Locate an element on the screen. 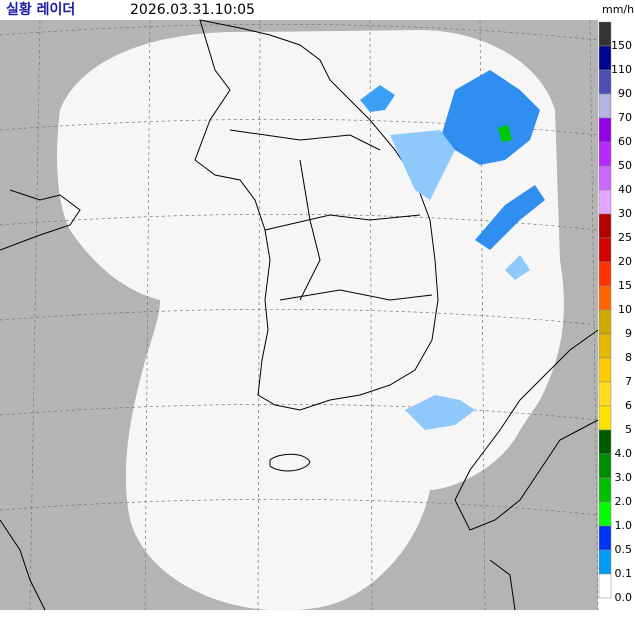 The image size is (635, 624). legend-label: 90 is located at coordinates (625, 93).